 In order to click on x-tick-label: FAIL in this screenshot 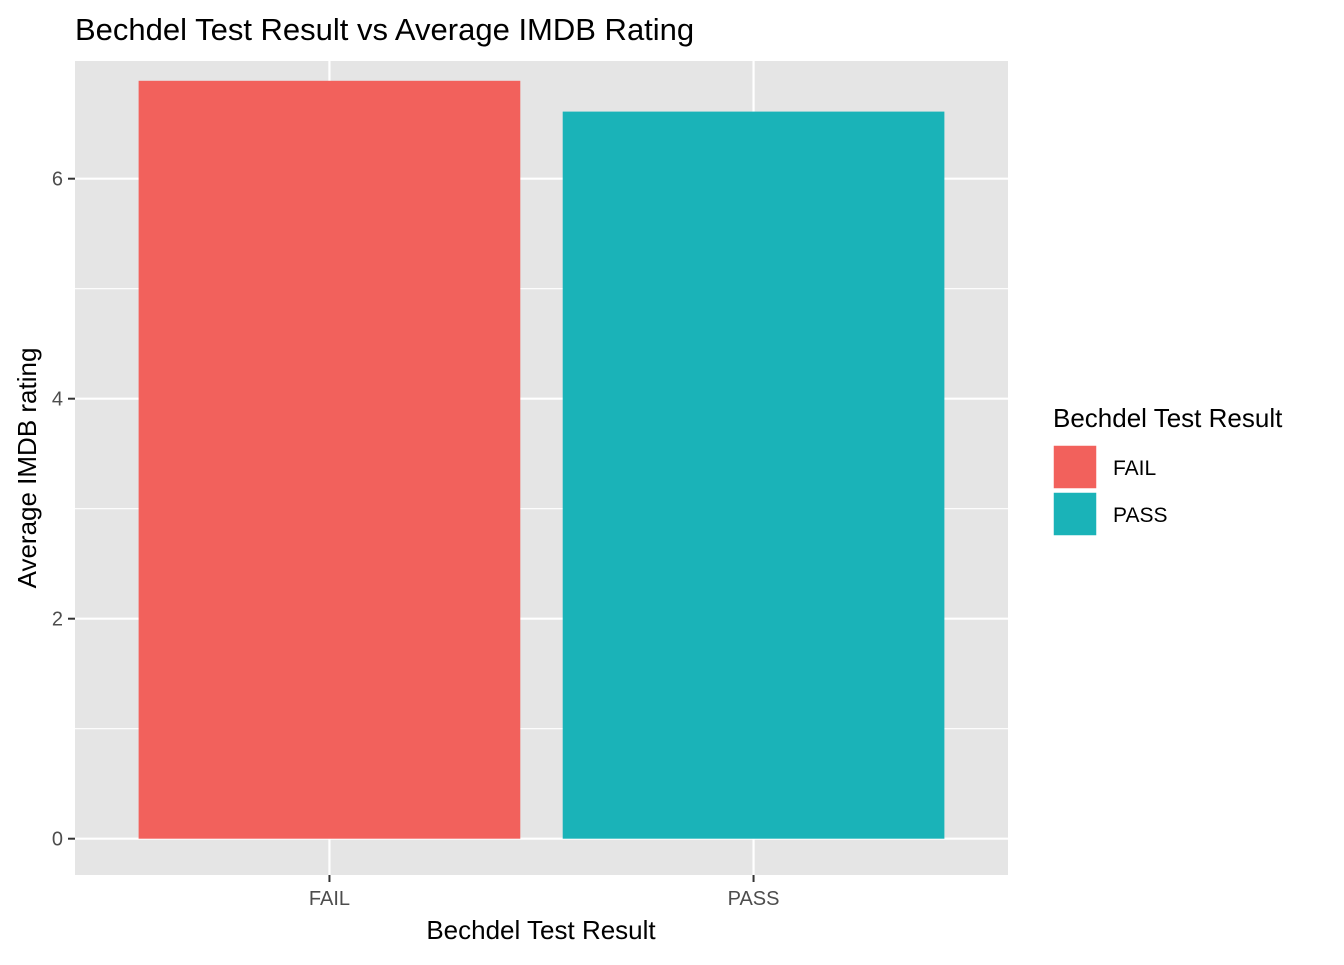, I will do `click(329, 899)`.